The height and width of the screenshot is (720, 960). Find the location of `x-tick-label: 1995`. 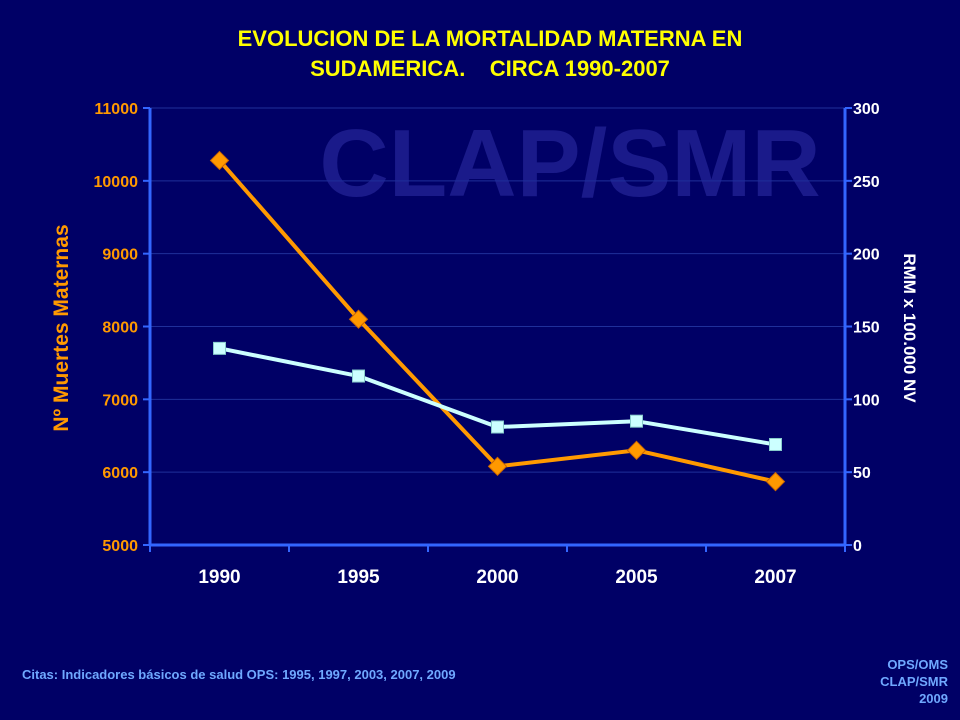

x-tick-label: 1995 is located at coordinates (358, 577).